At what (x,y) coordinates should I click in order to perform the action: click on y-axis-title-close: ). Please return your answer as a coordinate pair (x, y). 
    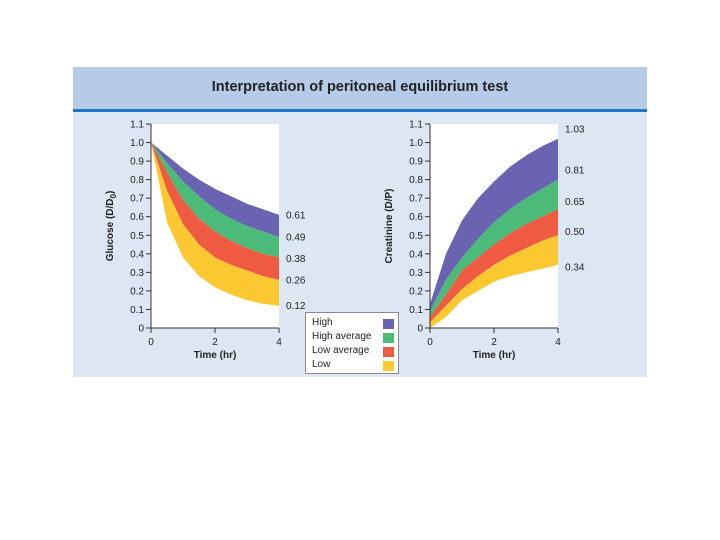
    Looking at the image, I should click on (110, 192).